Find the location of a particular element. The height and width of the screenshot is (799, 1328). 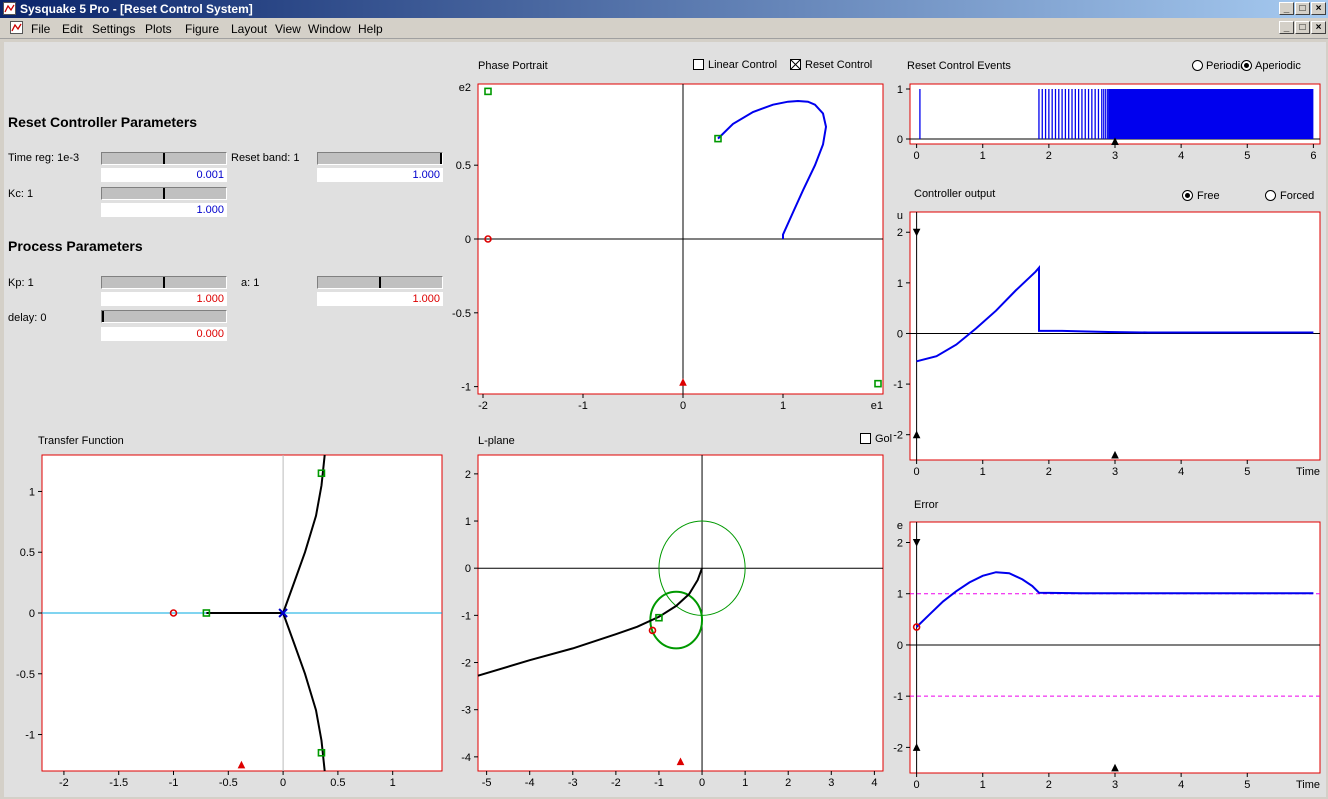

gol-label: Gol is located at coordinates (884, 439).